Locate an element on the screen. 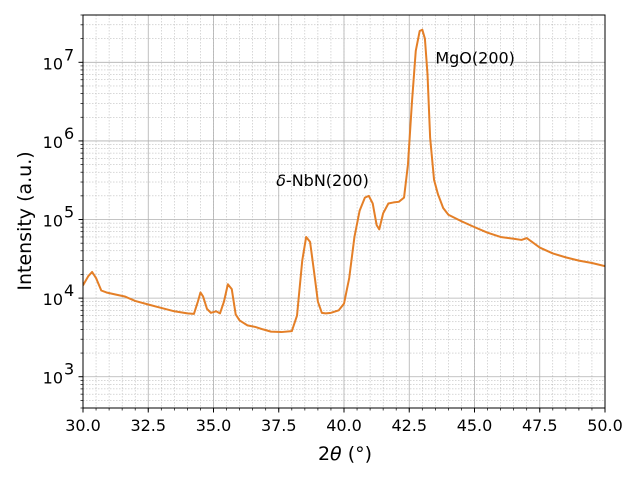 This screenshot has width=640, height=480. y-tick-exponent: 6 is located at coordinates (69, 133).